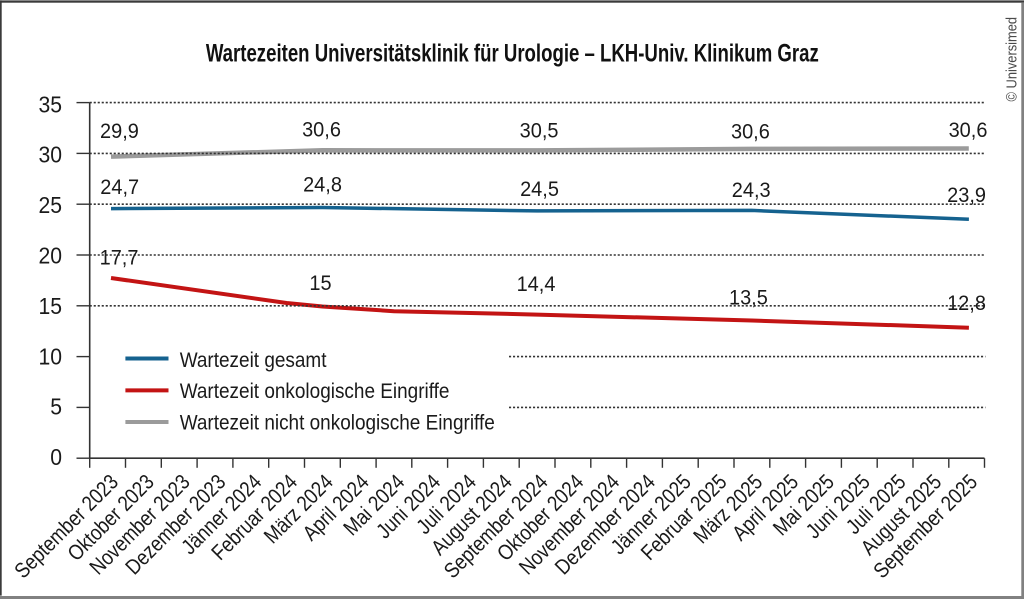  What do you see at coordinates (56, 407) in the screenshot?
I see `svg-text: 5` at bounding box center [56, 407].